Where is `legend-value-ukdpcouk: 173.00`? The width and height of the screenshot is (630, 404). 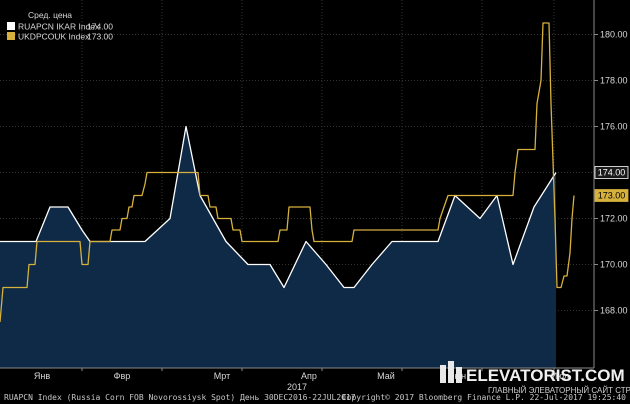 legend-value-ukdpcouk: 173.00 is located at coordinates (100, 37).